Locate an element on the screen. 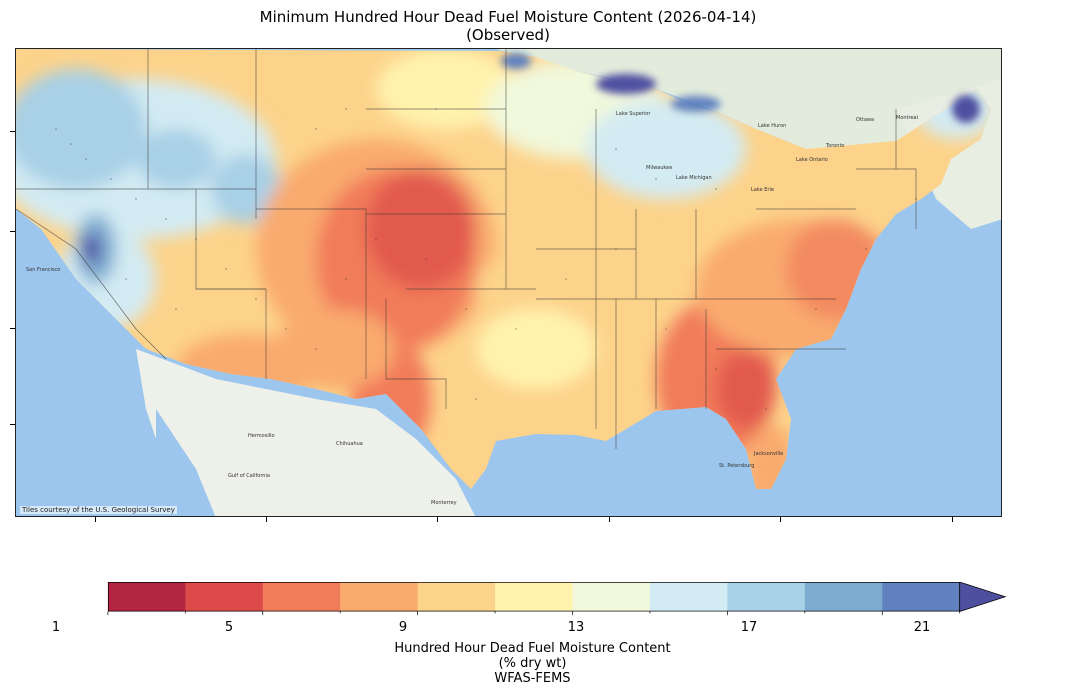 The width and height of the screenshot is (1065, 698). mexico-land is located at coordinates (305, 432).